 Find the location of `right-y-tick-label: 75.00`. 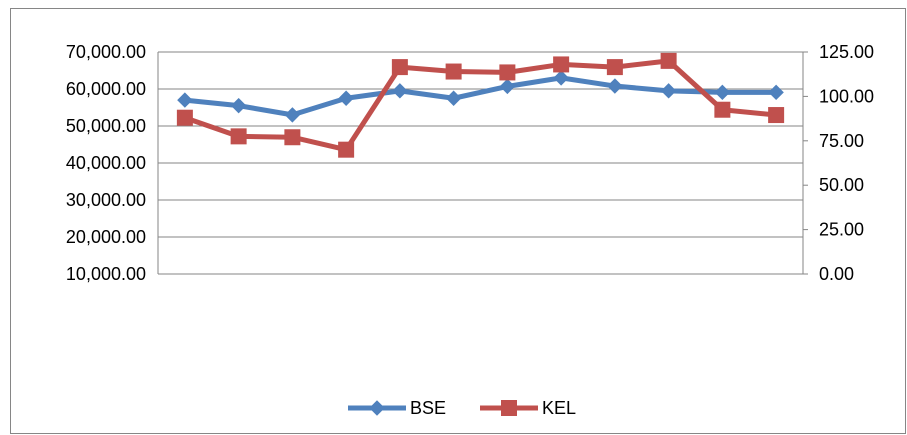

right-y-tick-label: 75.00 is located at coordinates (841, 141).